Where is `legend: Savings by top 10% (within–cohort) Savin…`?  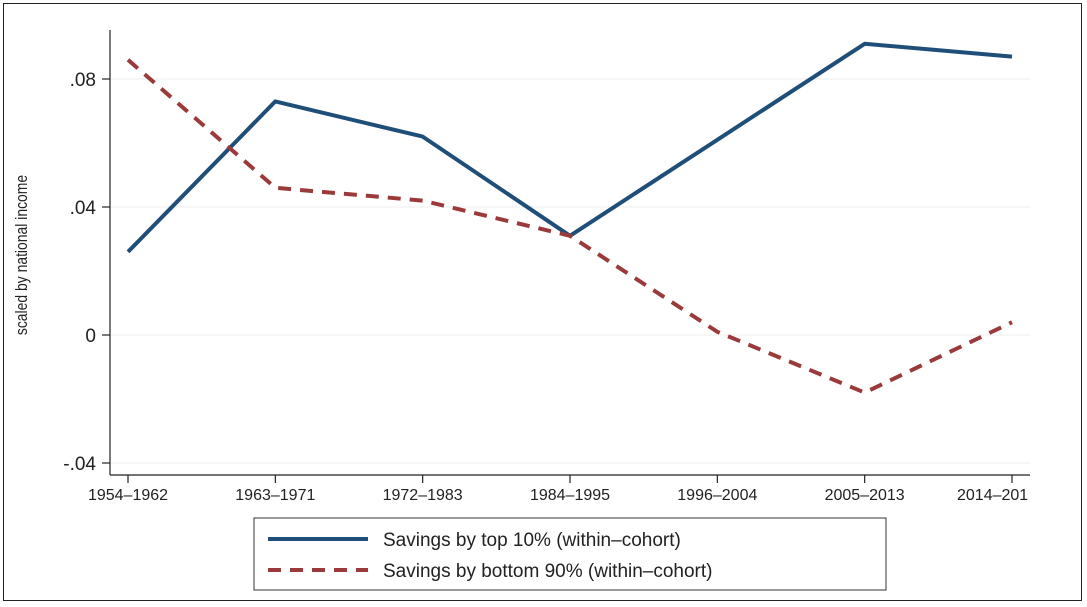 legend: Savings by top 10% (within–cohort) Savin… is located at coordinates (570, 554).